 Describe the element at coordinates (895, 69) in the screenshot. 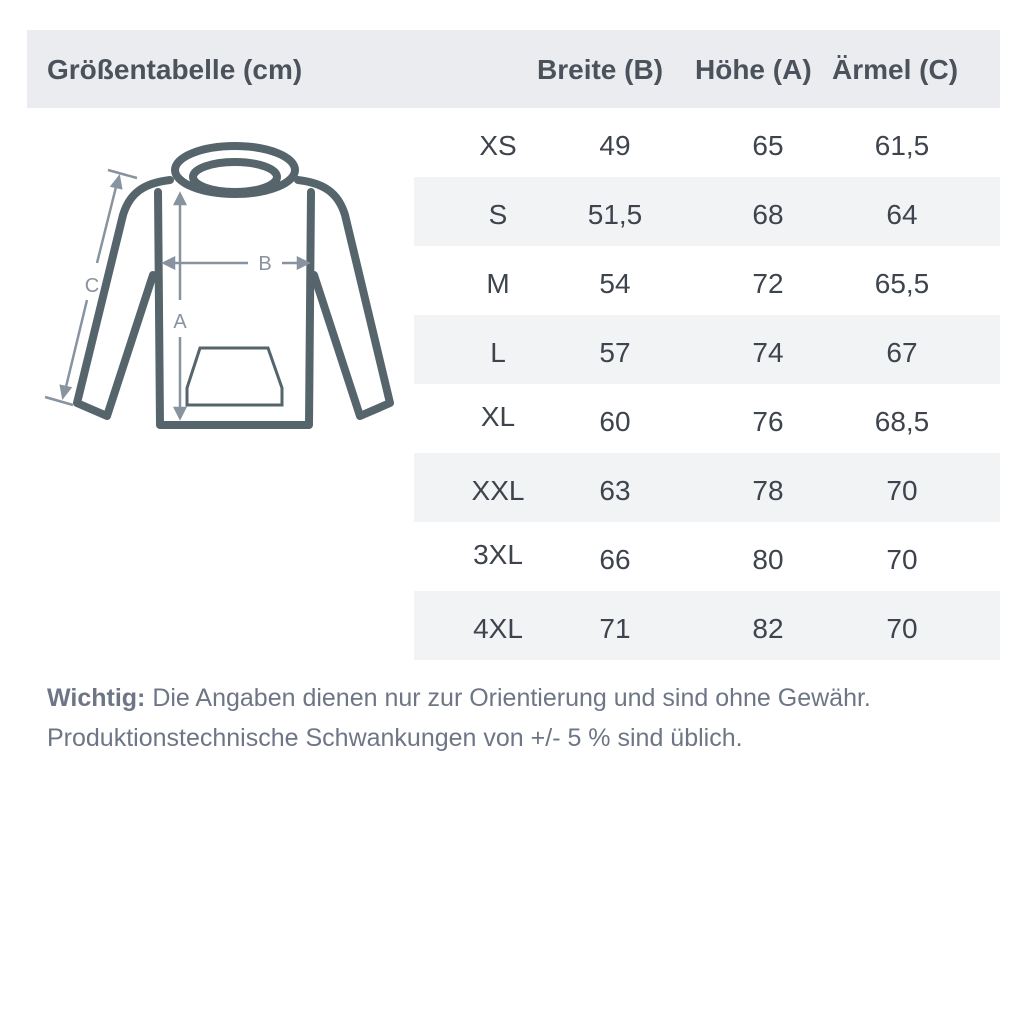

I see `column-header-aermel: Ärmel (C)` at that location.